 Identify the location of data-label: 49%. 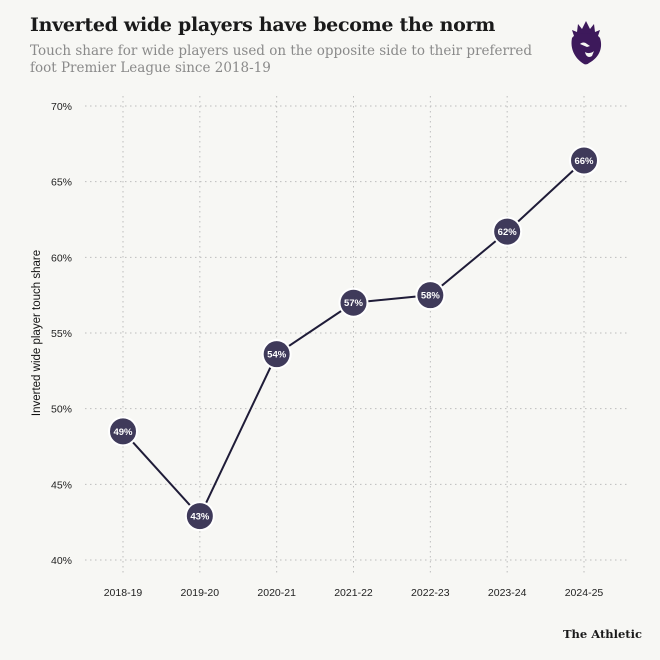
(123, 432).